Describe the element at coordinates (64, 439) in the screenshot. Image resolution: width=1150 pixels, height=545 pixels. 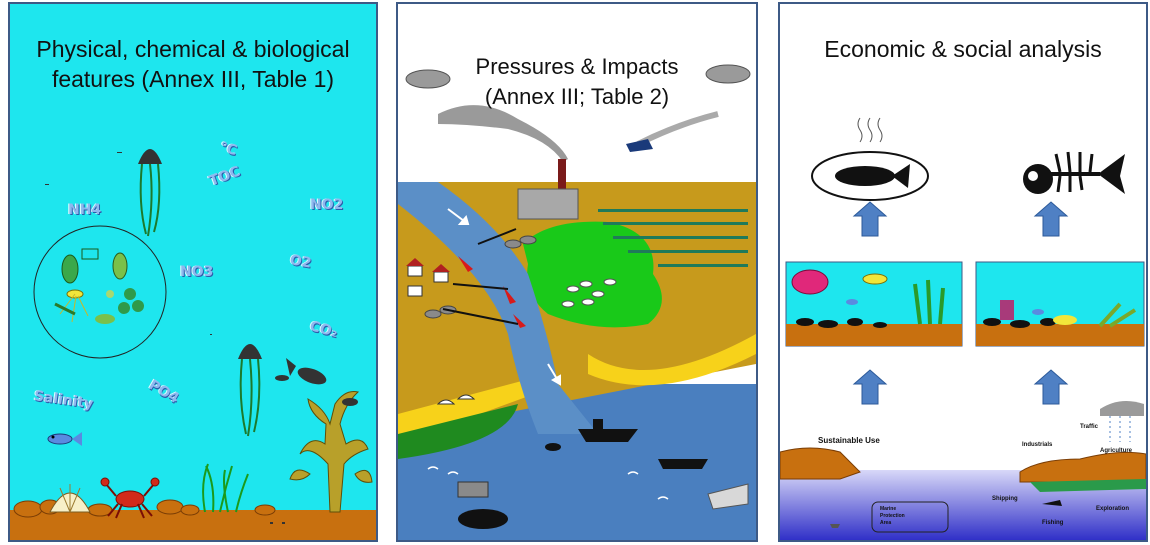
I see `blue-fish-icon` at that location.